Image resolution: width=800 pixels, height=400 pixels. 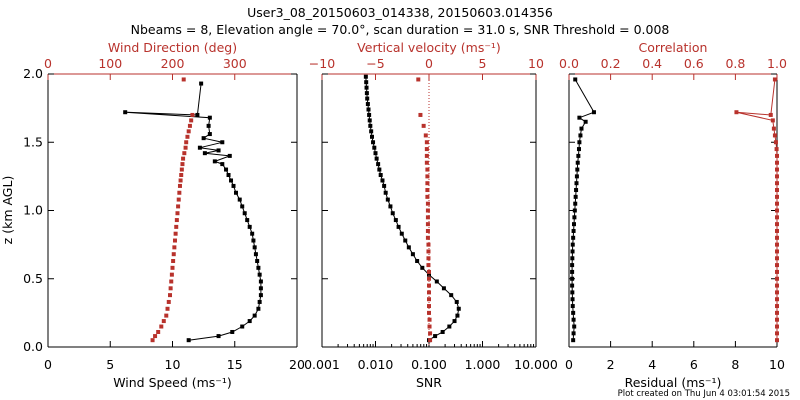 What do you see at coordinates (235, 364) in the screenshot?
I see `x-tick-label: 15` at bounding box center [235, 364].